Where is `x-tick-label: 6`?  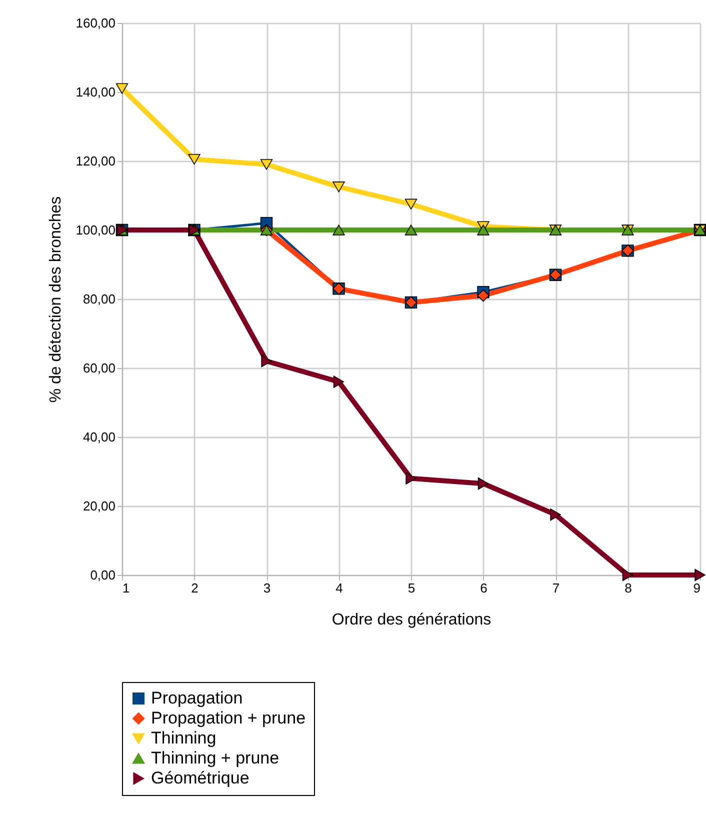
x-tick-label: 6 is located at coordinates (484, 588).